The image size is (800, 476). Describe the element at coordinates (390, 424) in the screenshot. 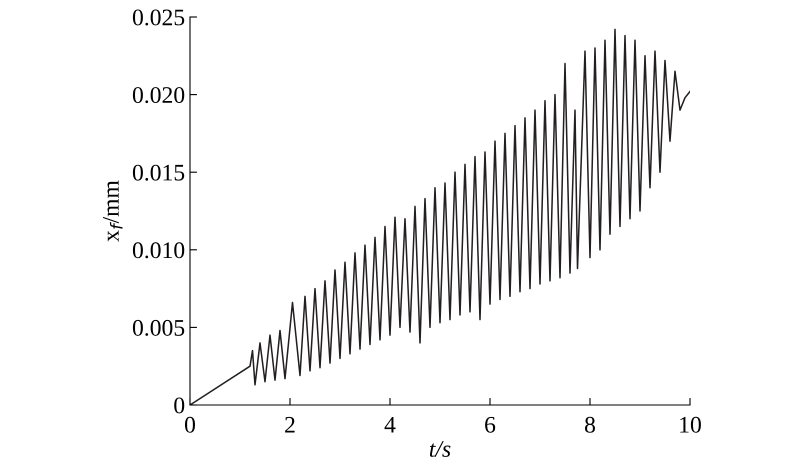

I see `x-tick-label: 4` at that location.